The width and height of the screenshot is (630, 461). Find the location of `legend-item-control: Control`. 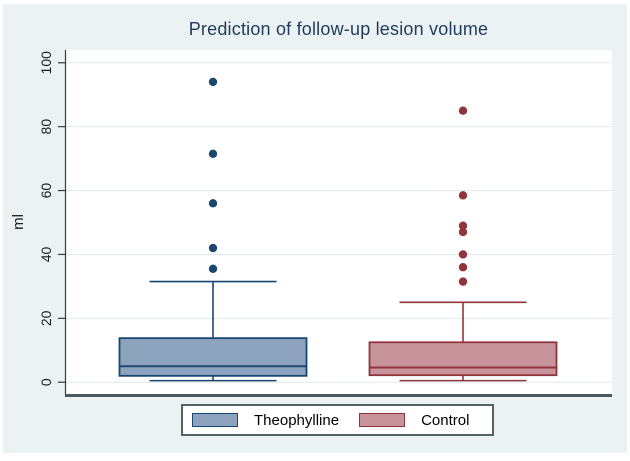

legend-item-control: Control is located at coordinates (424, 420).